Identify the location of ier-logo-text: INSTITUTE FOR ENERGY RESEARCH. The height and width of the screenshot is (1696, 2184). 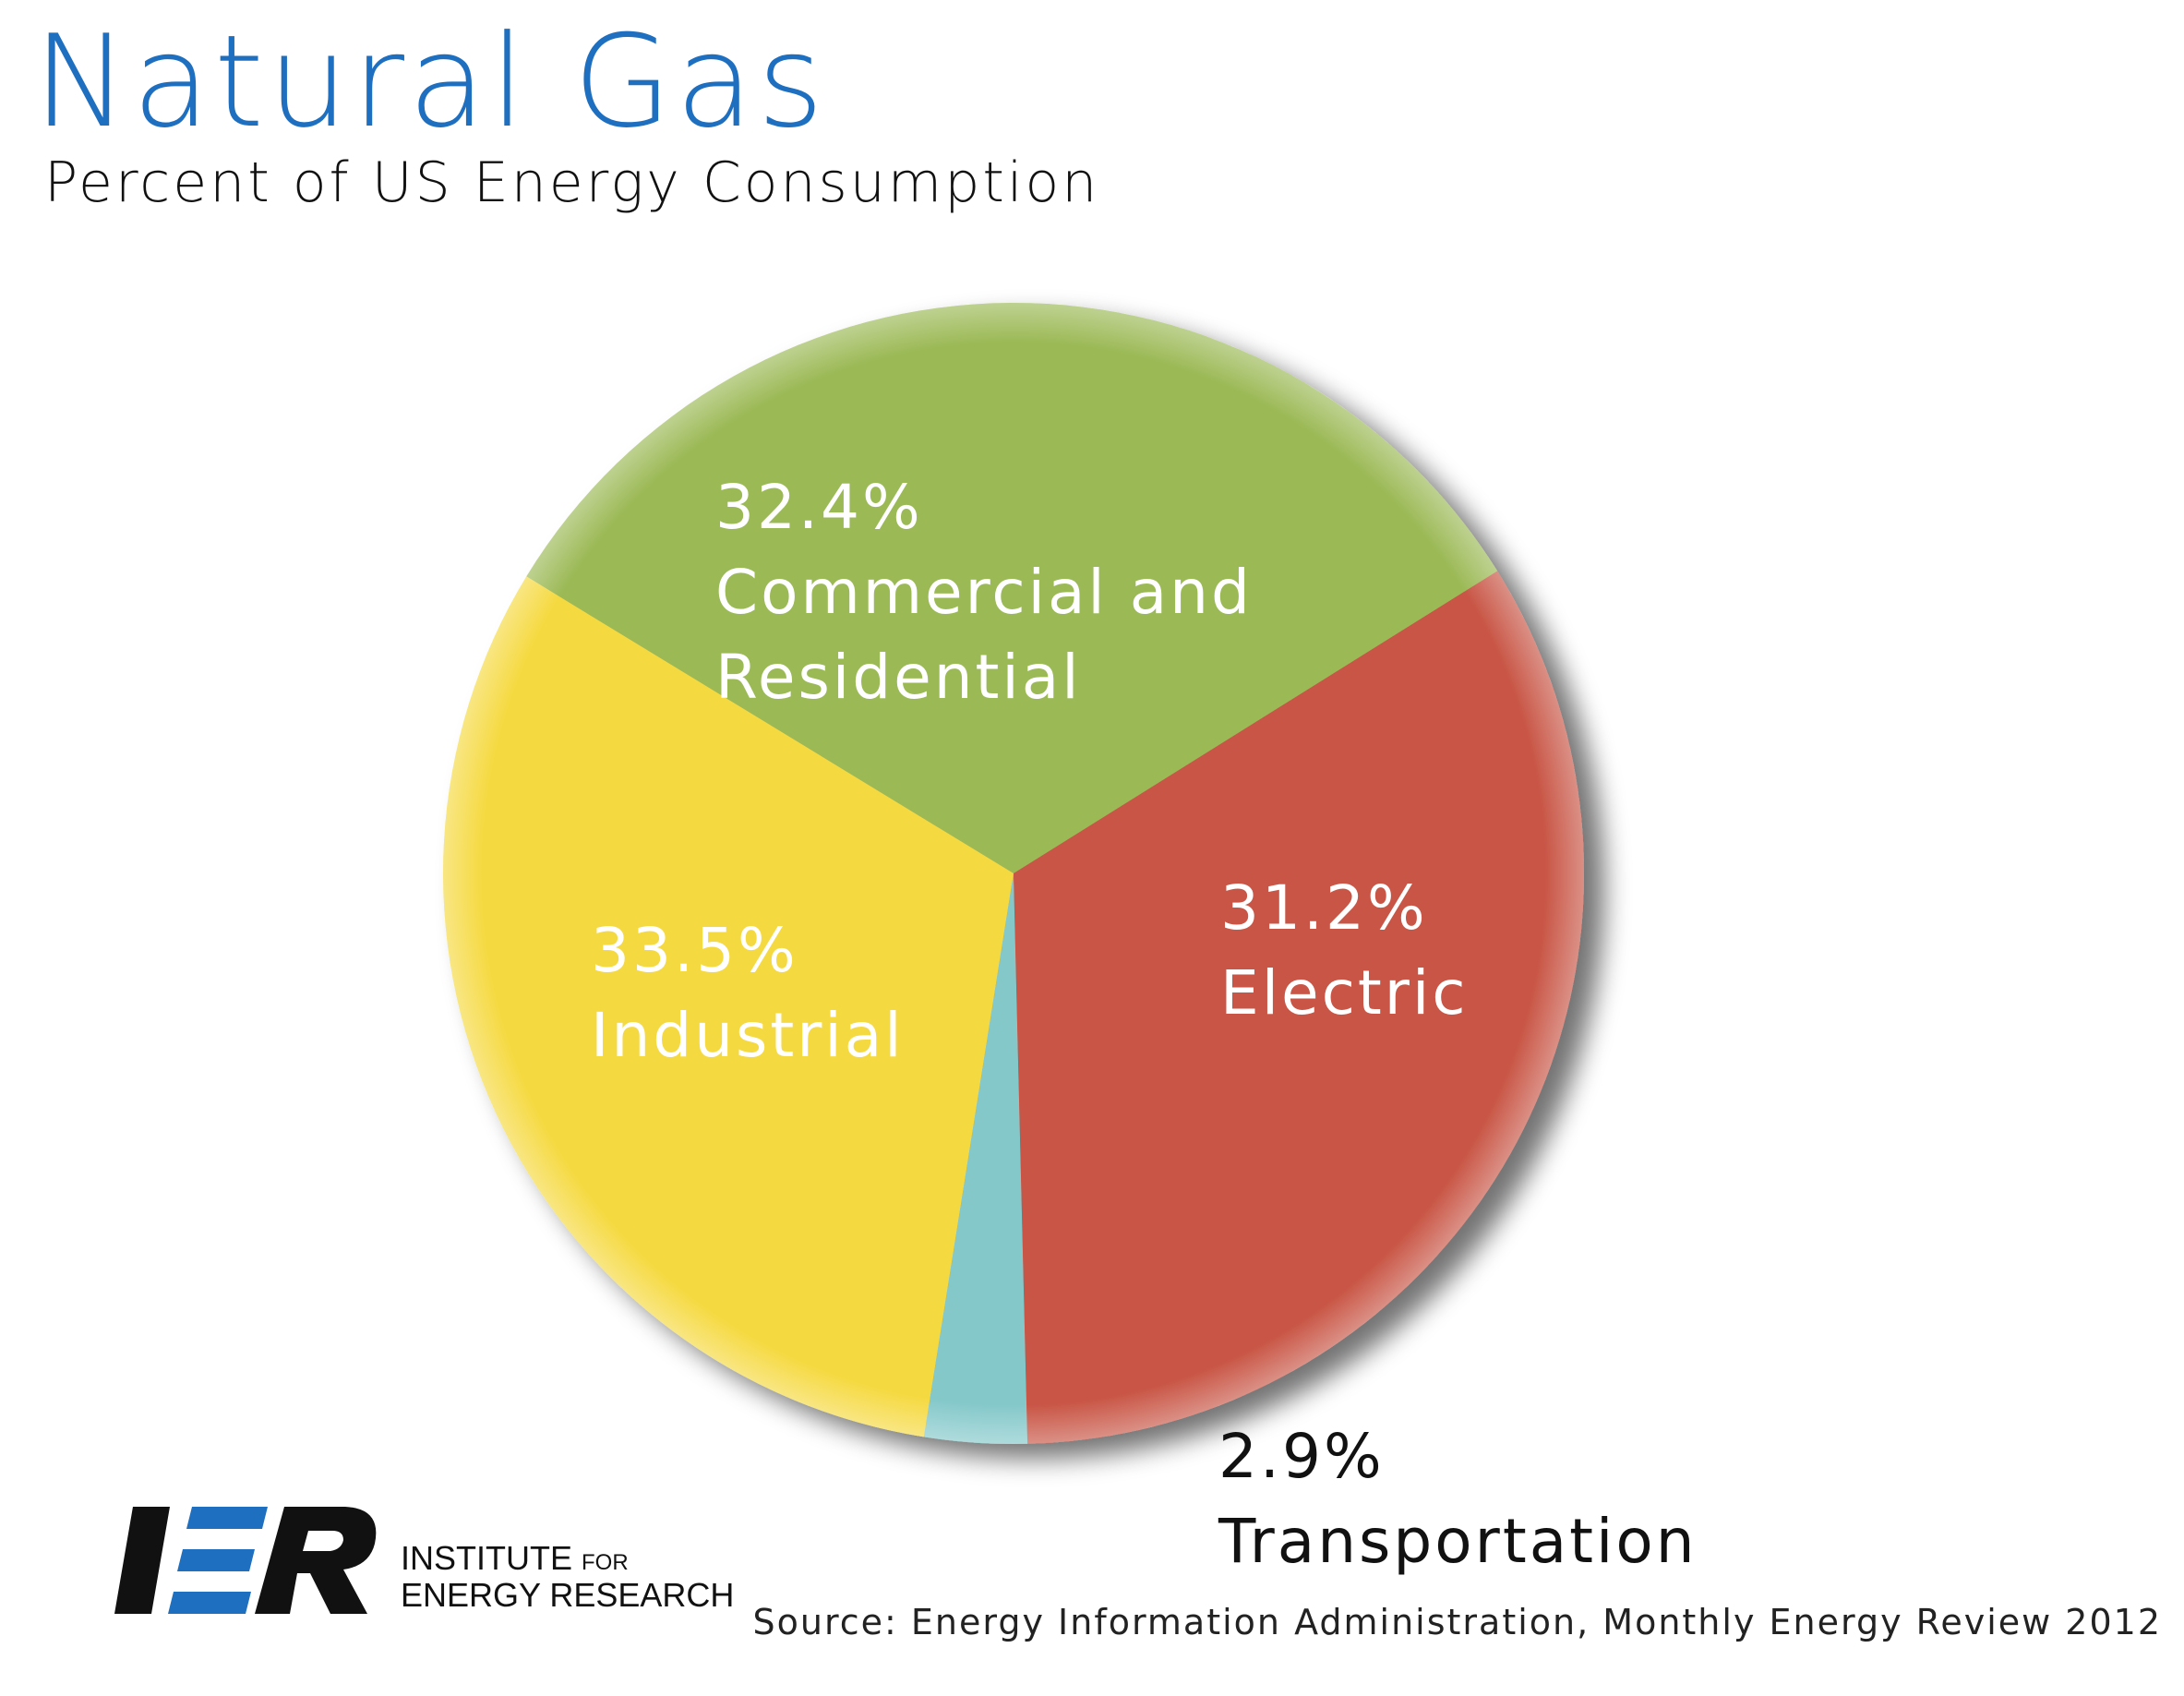
(567, 1576).